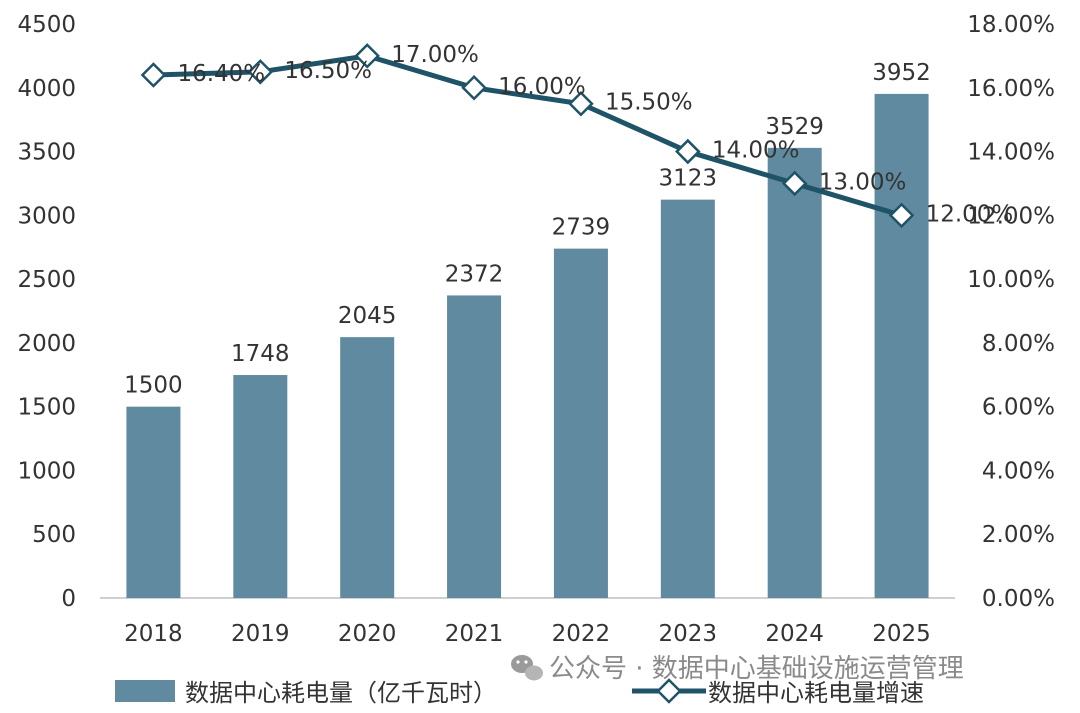 Image resolution: width=1080 pixels, height=713 pixels. I want to click on x-tick-label: 2025, so click(901, 634).